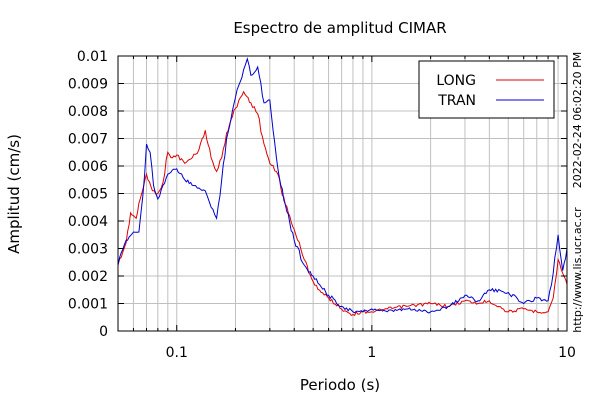 Image resolution: width=600 pixels, height=400 pixels. What do you see at coordinates (567, 353) in the screenshot?
I see `x-tick-label: 10` at bounding box center [567, 353].